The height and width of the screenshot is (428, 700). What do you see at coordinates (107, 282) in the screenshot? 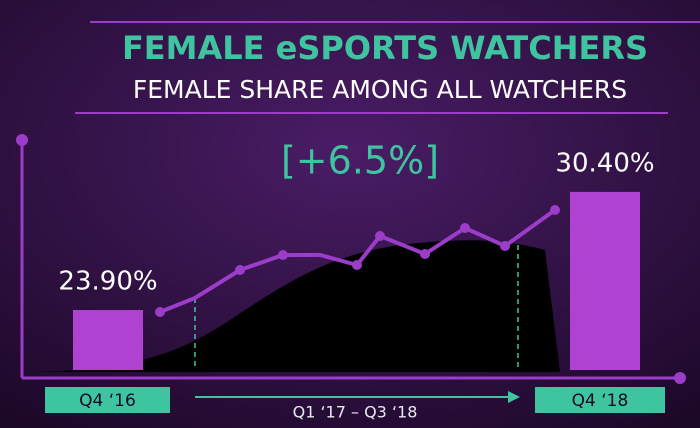
I see `value-label: 23.90%` at bounding box center [107, 282].